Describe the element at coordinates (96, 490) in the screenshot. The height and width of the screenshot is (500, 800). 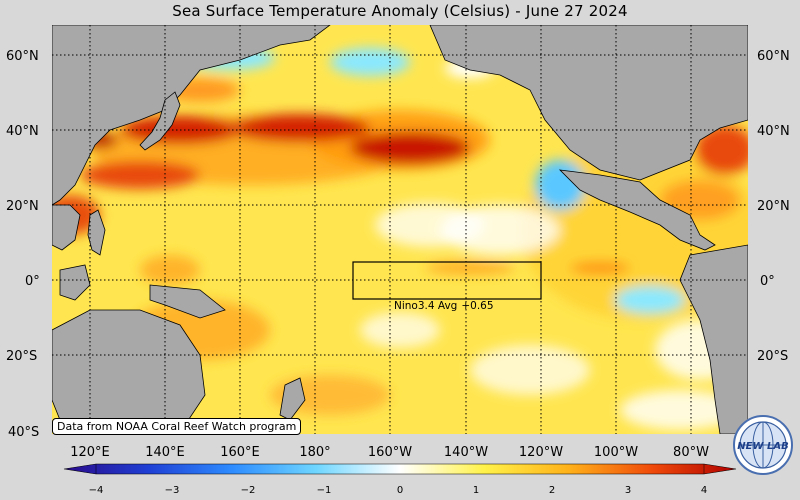
I see `colorbar-tick-label: −4` at that location.